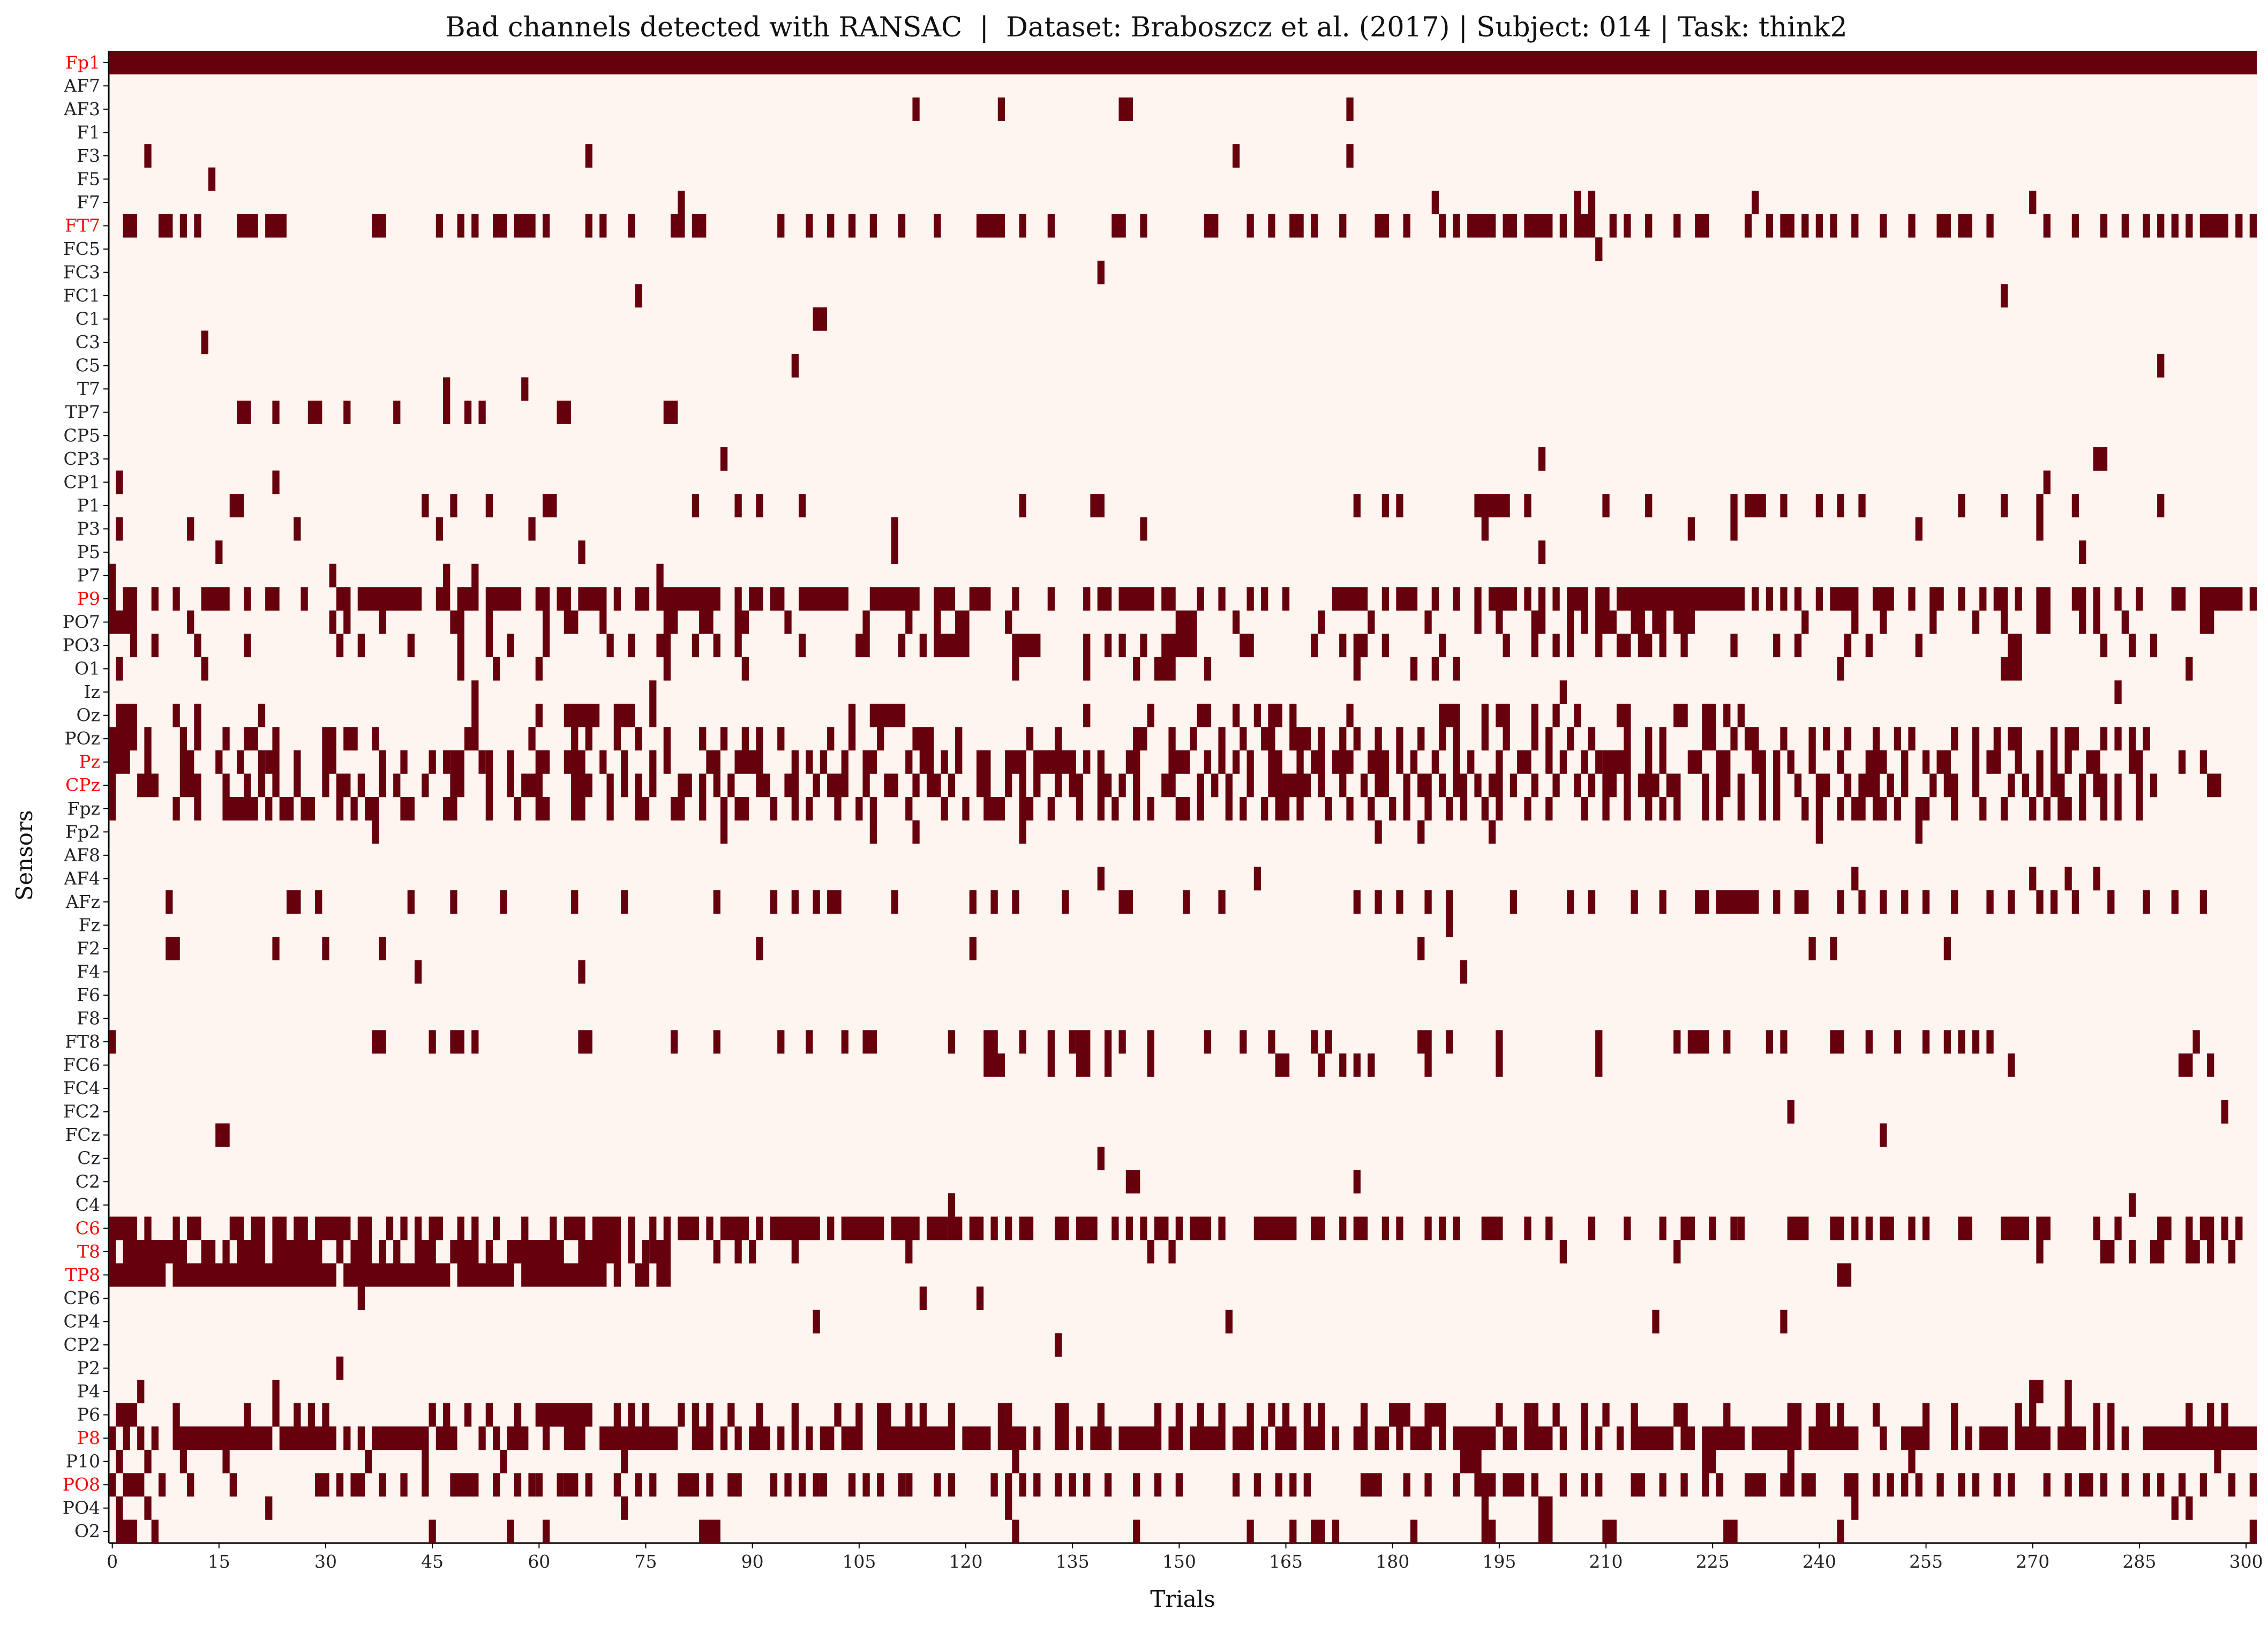 This screenshot has width=2268, height=1625. What do you see at coordinates (1855, 879) in the screenshot?
I see `bad-cell-af4` at bounding box center [1855, 879].